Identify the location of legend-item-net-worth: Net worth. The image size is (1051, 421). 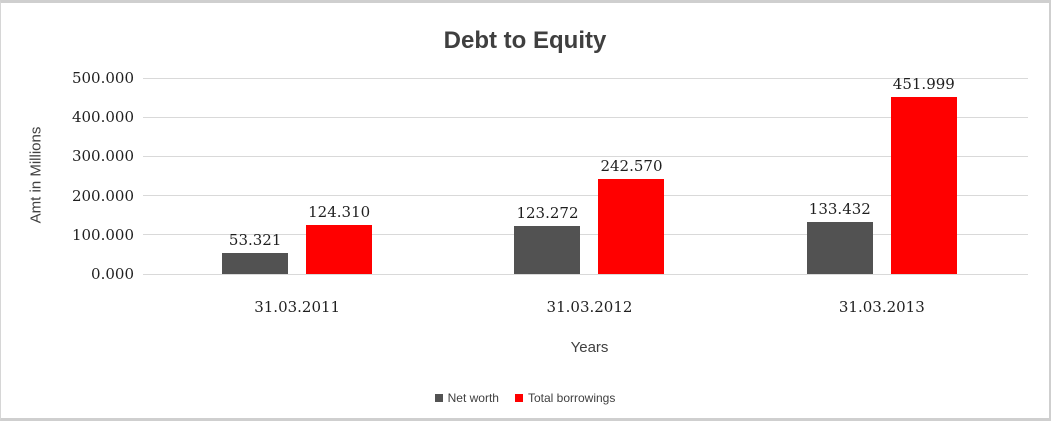
(466, 398).